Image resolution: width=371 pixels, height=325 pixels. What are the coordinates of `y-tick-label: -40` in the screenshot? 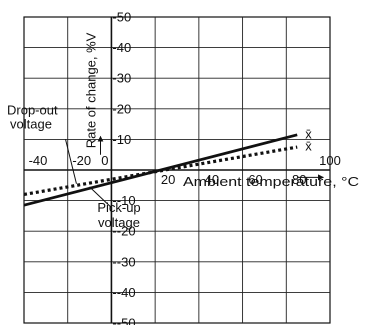 It's located at (121, 47).